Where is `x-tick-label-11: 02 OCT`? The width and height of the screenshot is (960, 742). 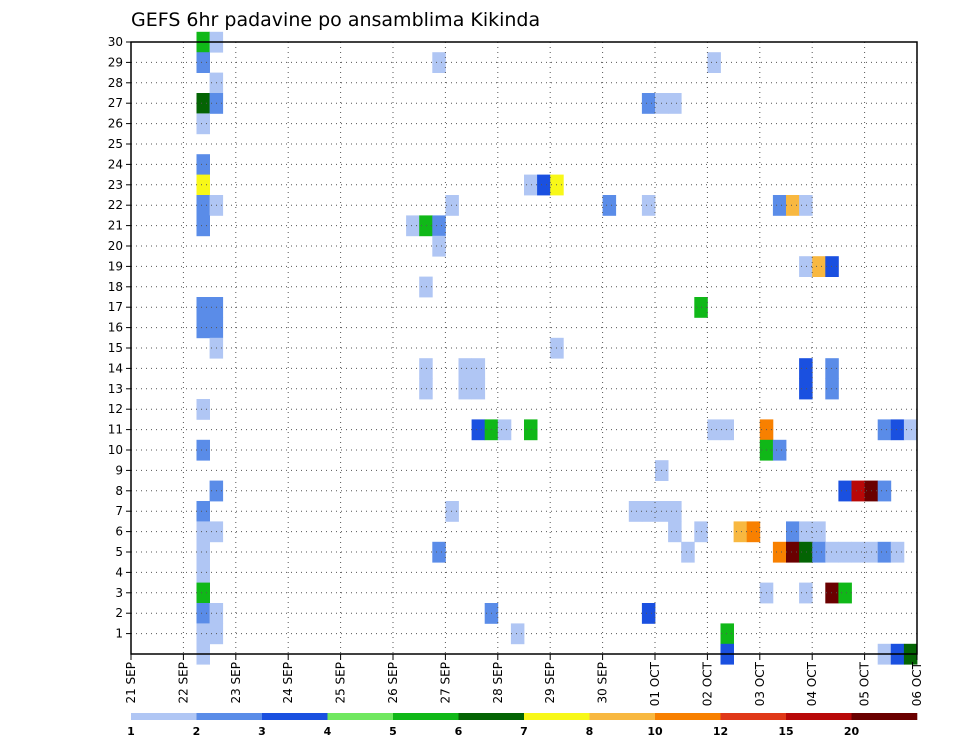
x-tick-label-11: 02 OCT is located at coordinates (707, 683).